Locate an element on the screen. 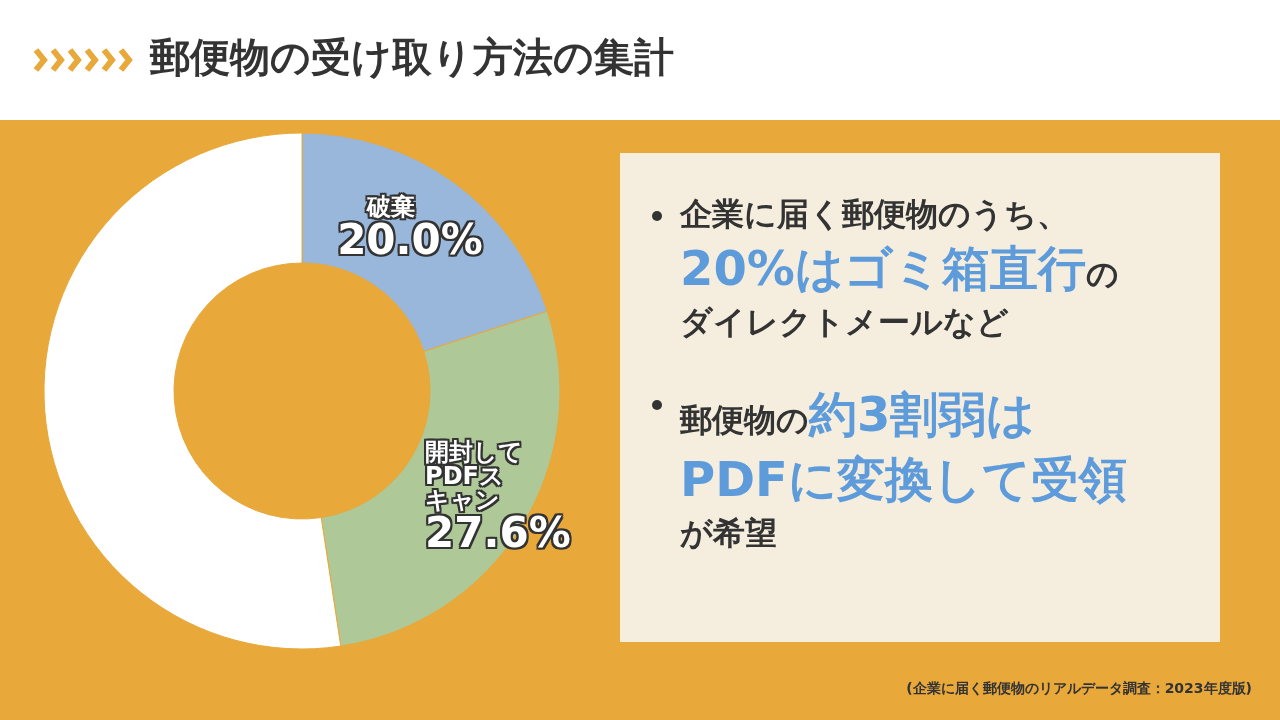 The image size is (1280, 720). text: 企業に届く郵便物のうち、20%はゴミ箱直行のダイレクトメールなど is located at coordinates (899, 268).